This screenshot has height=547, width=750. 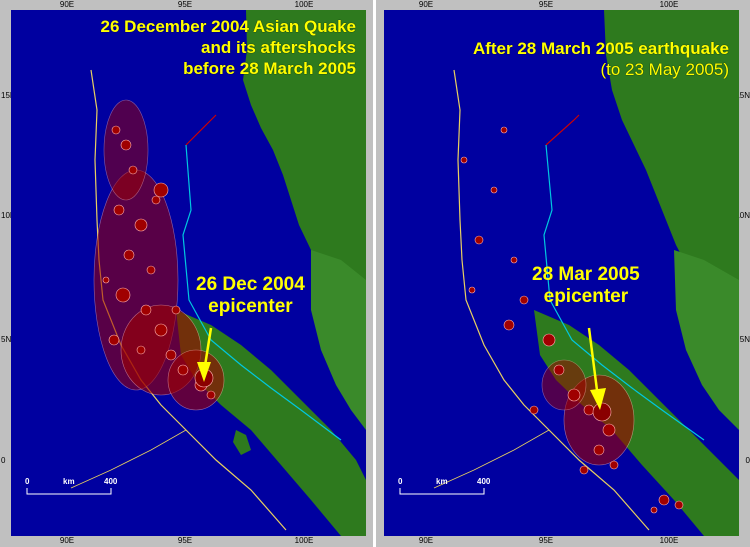 I want to click on lon-label-95e: 95E, so click(x=185, y=4).